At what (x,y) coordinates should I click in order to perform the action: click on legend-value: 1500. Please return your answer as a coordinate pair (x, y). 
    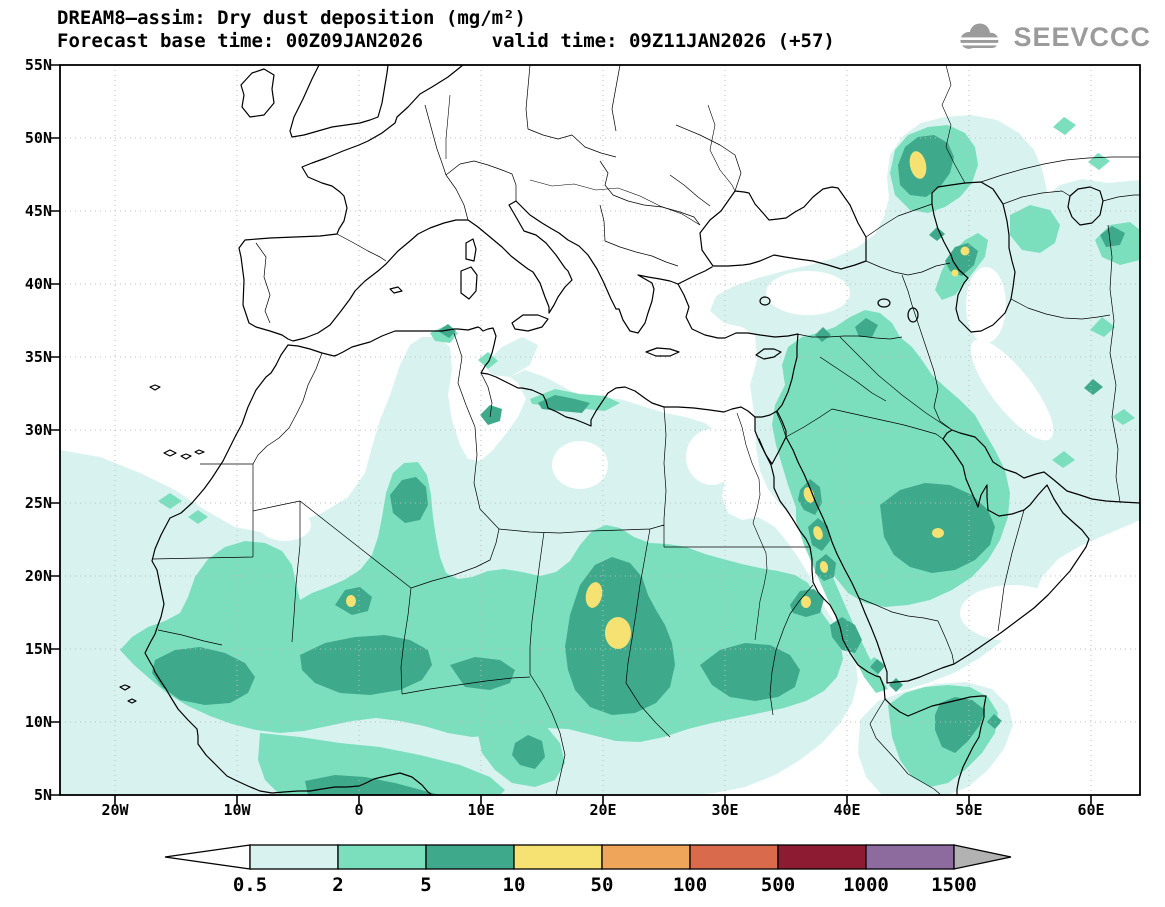
    Looking at the image, I should click on (954, 885).